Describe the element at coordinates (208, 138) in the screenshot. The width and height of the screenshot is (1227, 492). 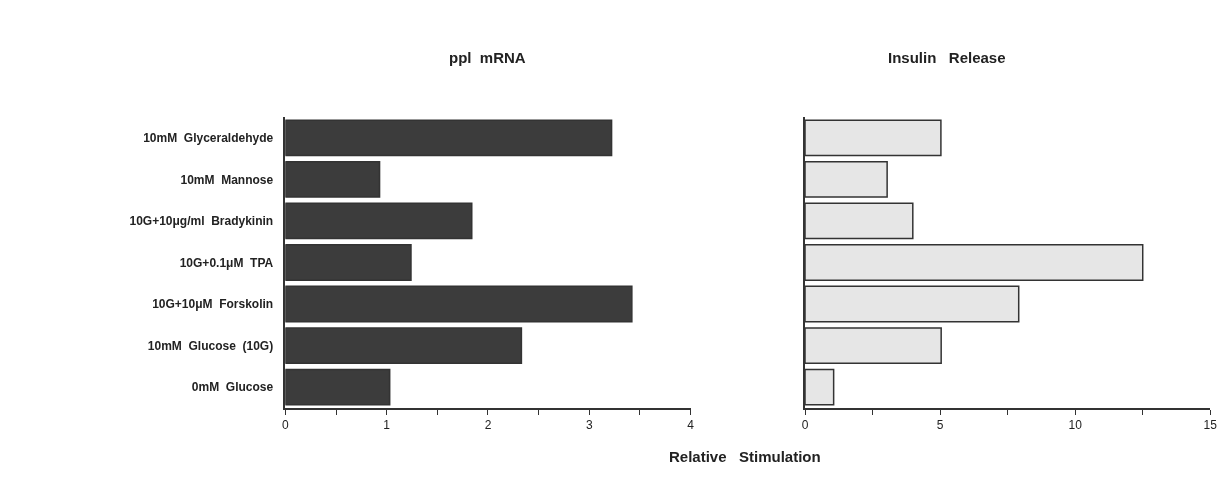
I see `y-tick-label: 10mM Glyceraldehyde` at that location.